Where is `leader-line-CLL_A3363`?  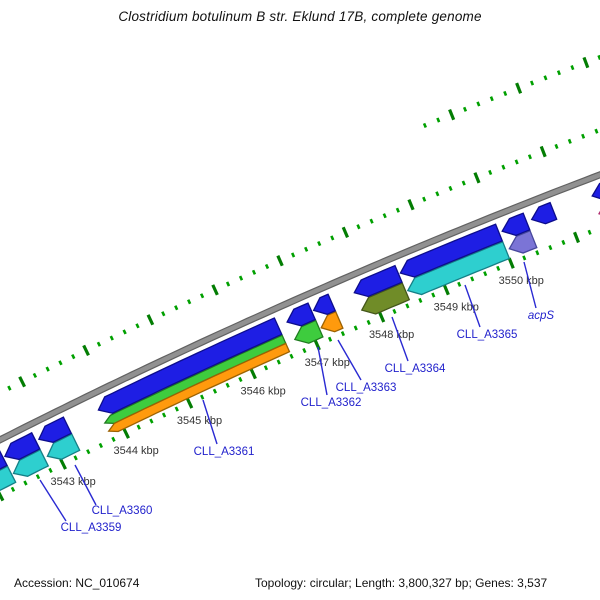
leader-line-CLL_A3363 is located at coordinates (349, 360).